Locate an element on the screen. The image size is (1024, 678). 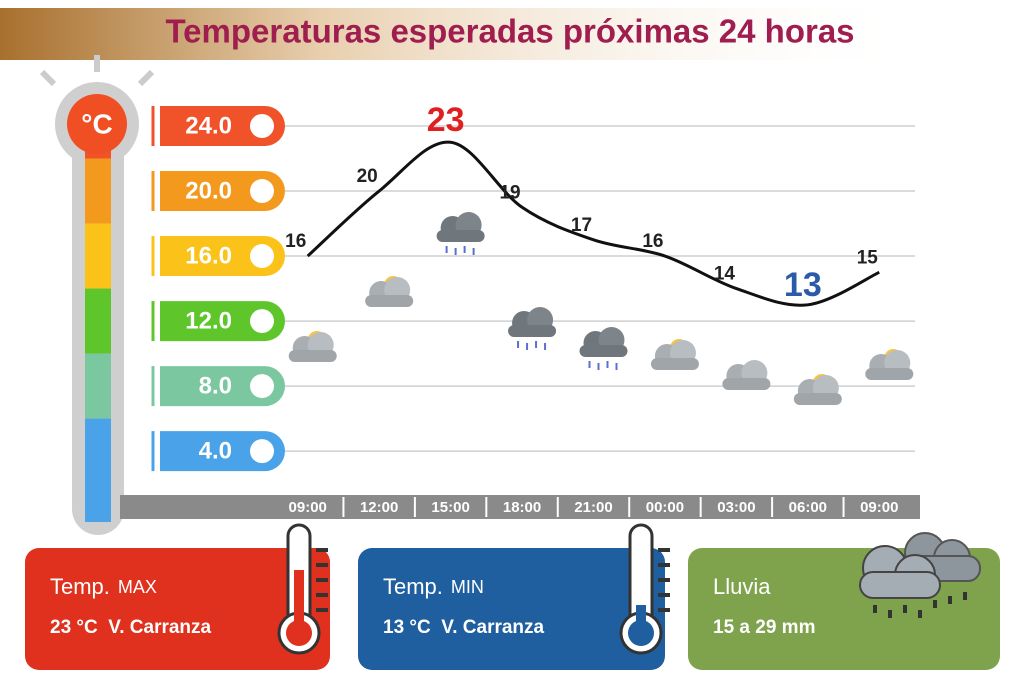
y-tick-label: 8.0 is located at coordinates (215, 385).